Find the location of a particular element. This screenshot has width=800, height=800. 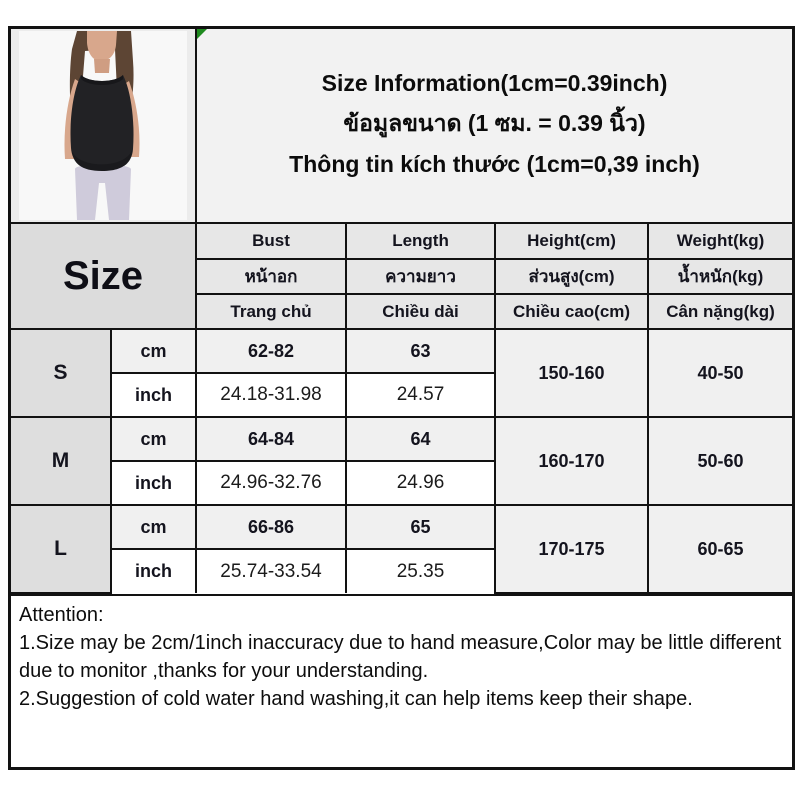

green-corner-marker-icon is located at coordinates (202, 34).